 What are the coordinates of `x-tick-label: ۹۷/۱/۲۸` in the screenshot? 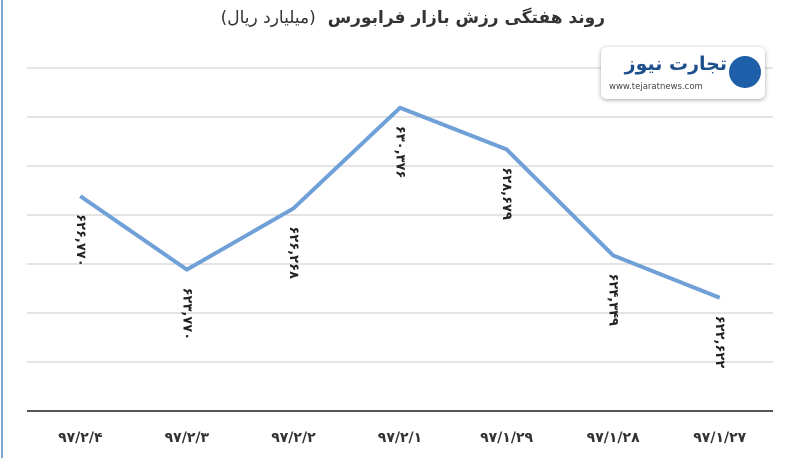 It's located at (613, 438).